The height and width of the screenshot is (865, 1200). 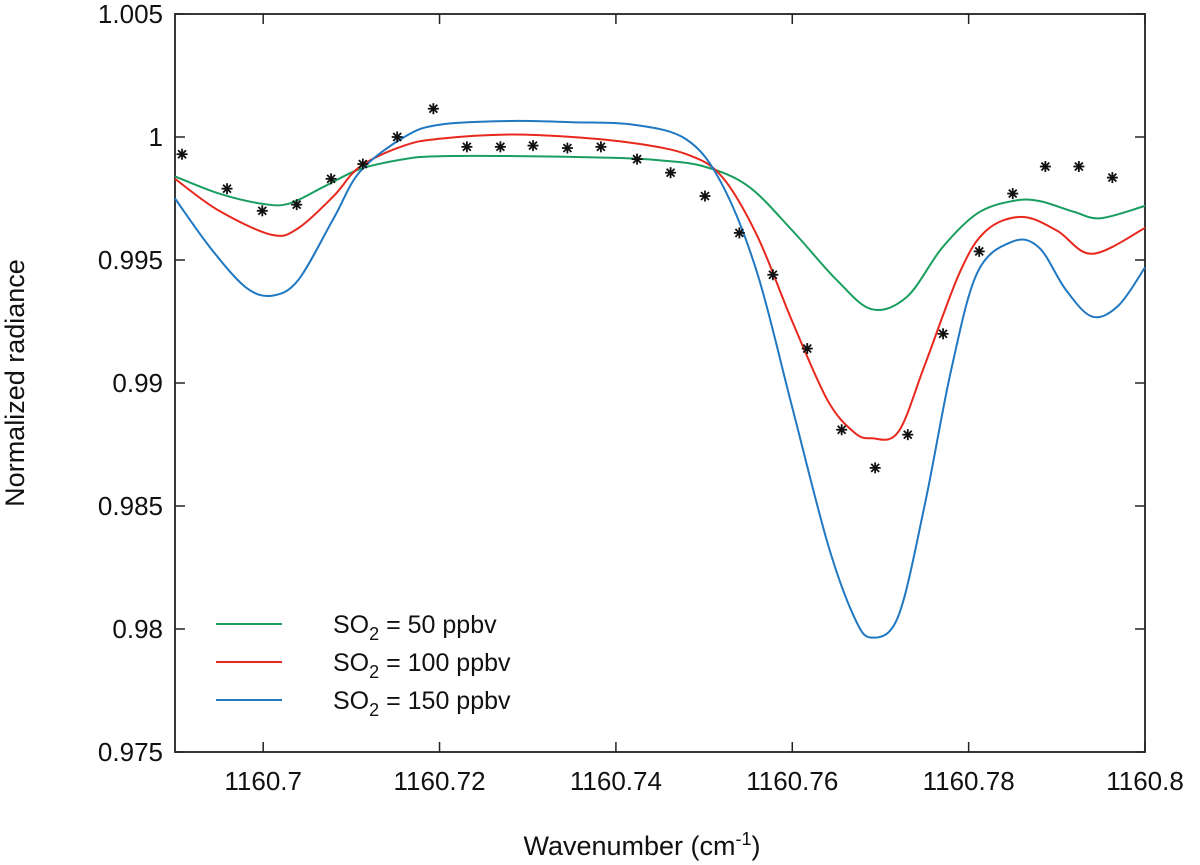 I want to click on x-tick-label: 1160.8, so click(x=1145, y=781).